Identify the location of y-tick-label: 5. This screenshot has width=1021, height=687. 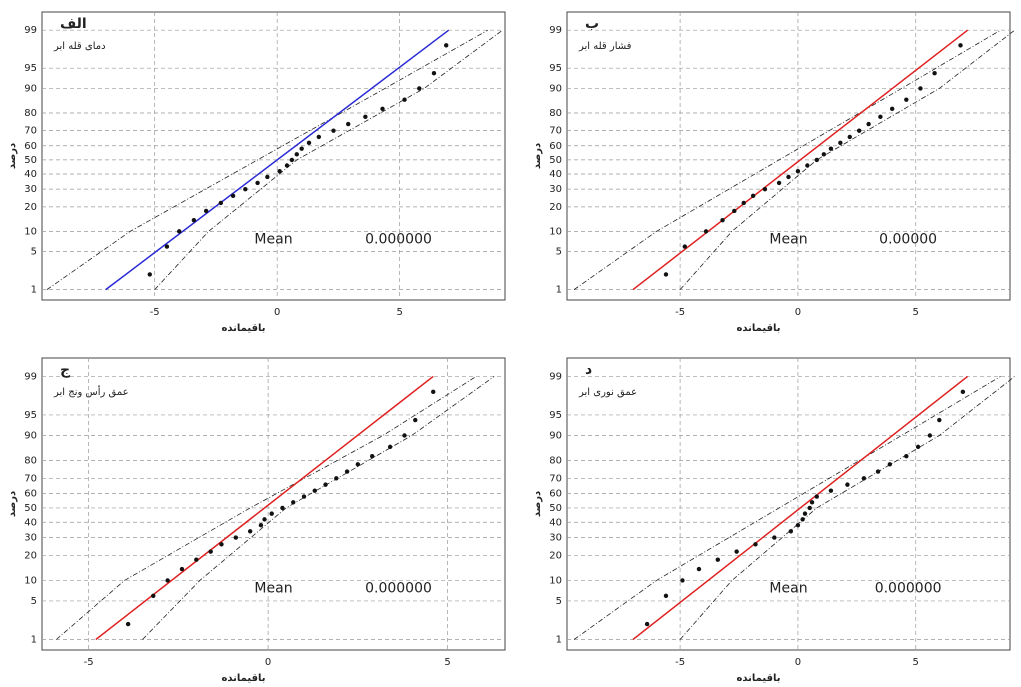
(559, 252).